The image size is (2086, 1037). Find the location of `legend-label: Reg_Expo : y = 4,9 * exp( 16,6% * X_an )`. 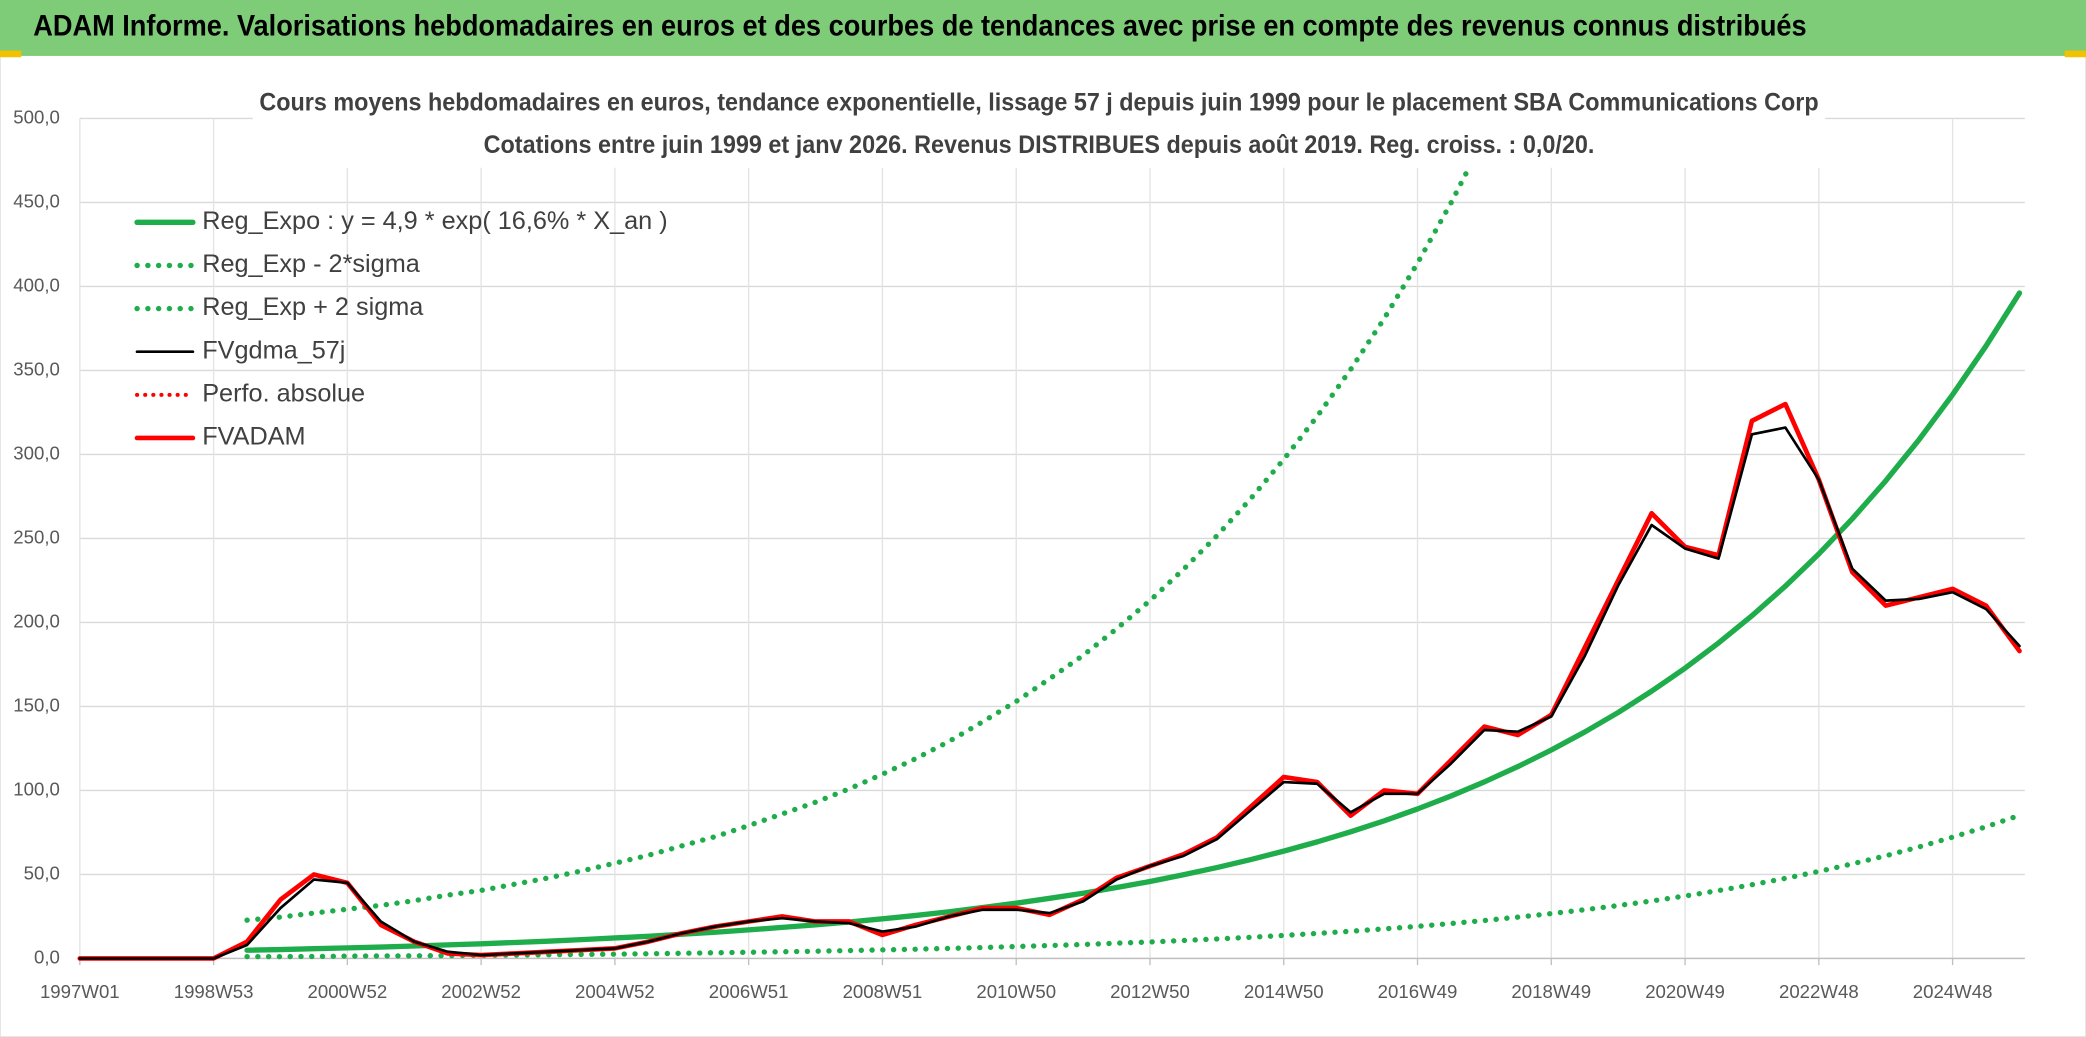

legend-label: Reg_Expo : y = 4,9 * exp( 16,6% * X_an ) is located at coordinates (434, 221).